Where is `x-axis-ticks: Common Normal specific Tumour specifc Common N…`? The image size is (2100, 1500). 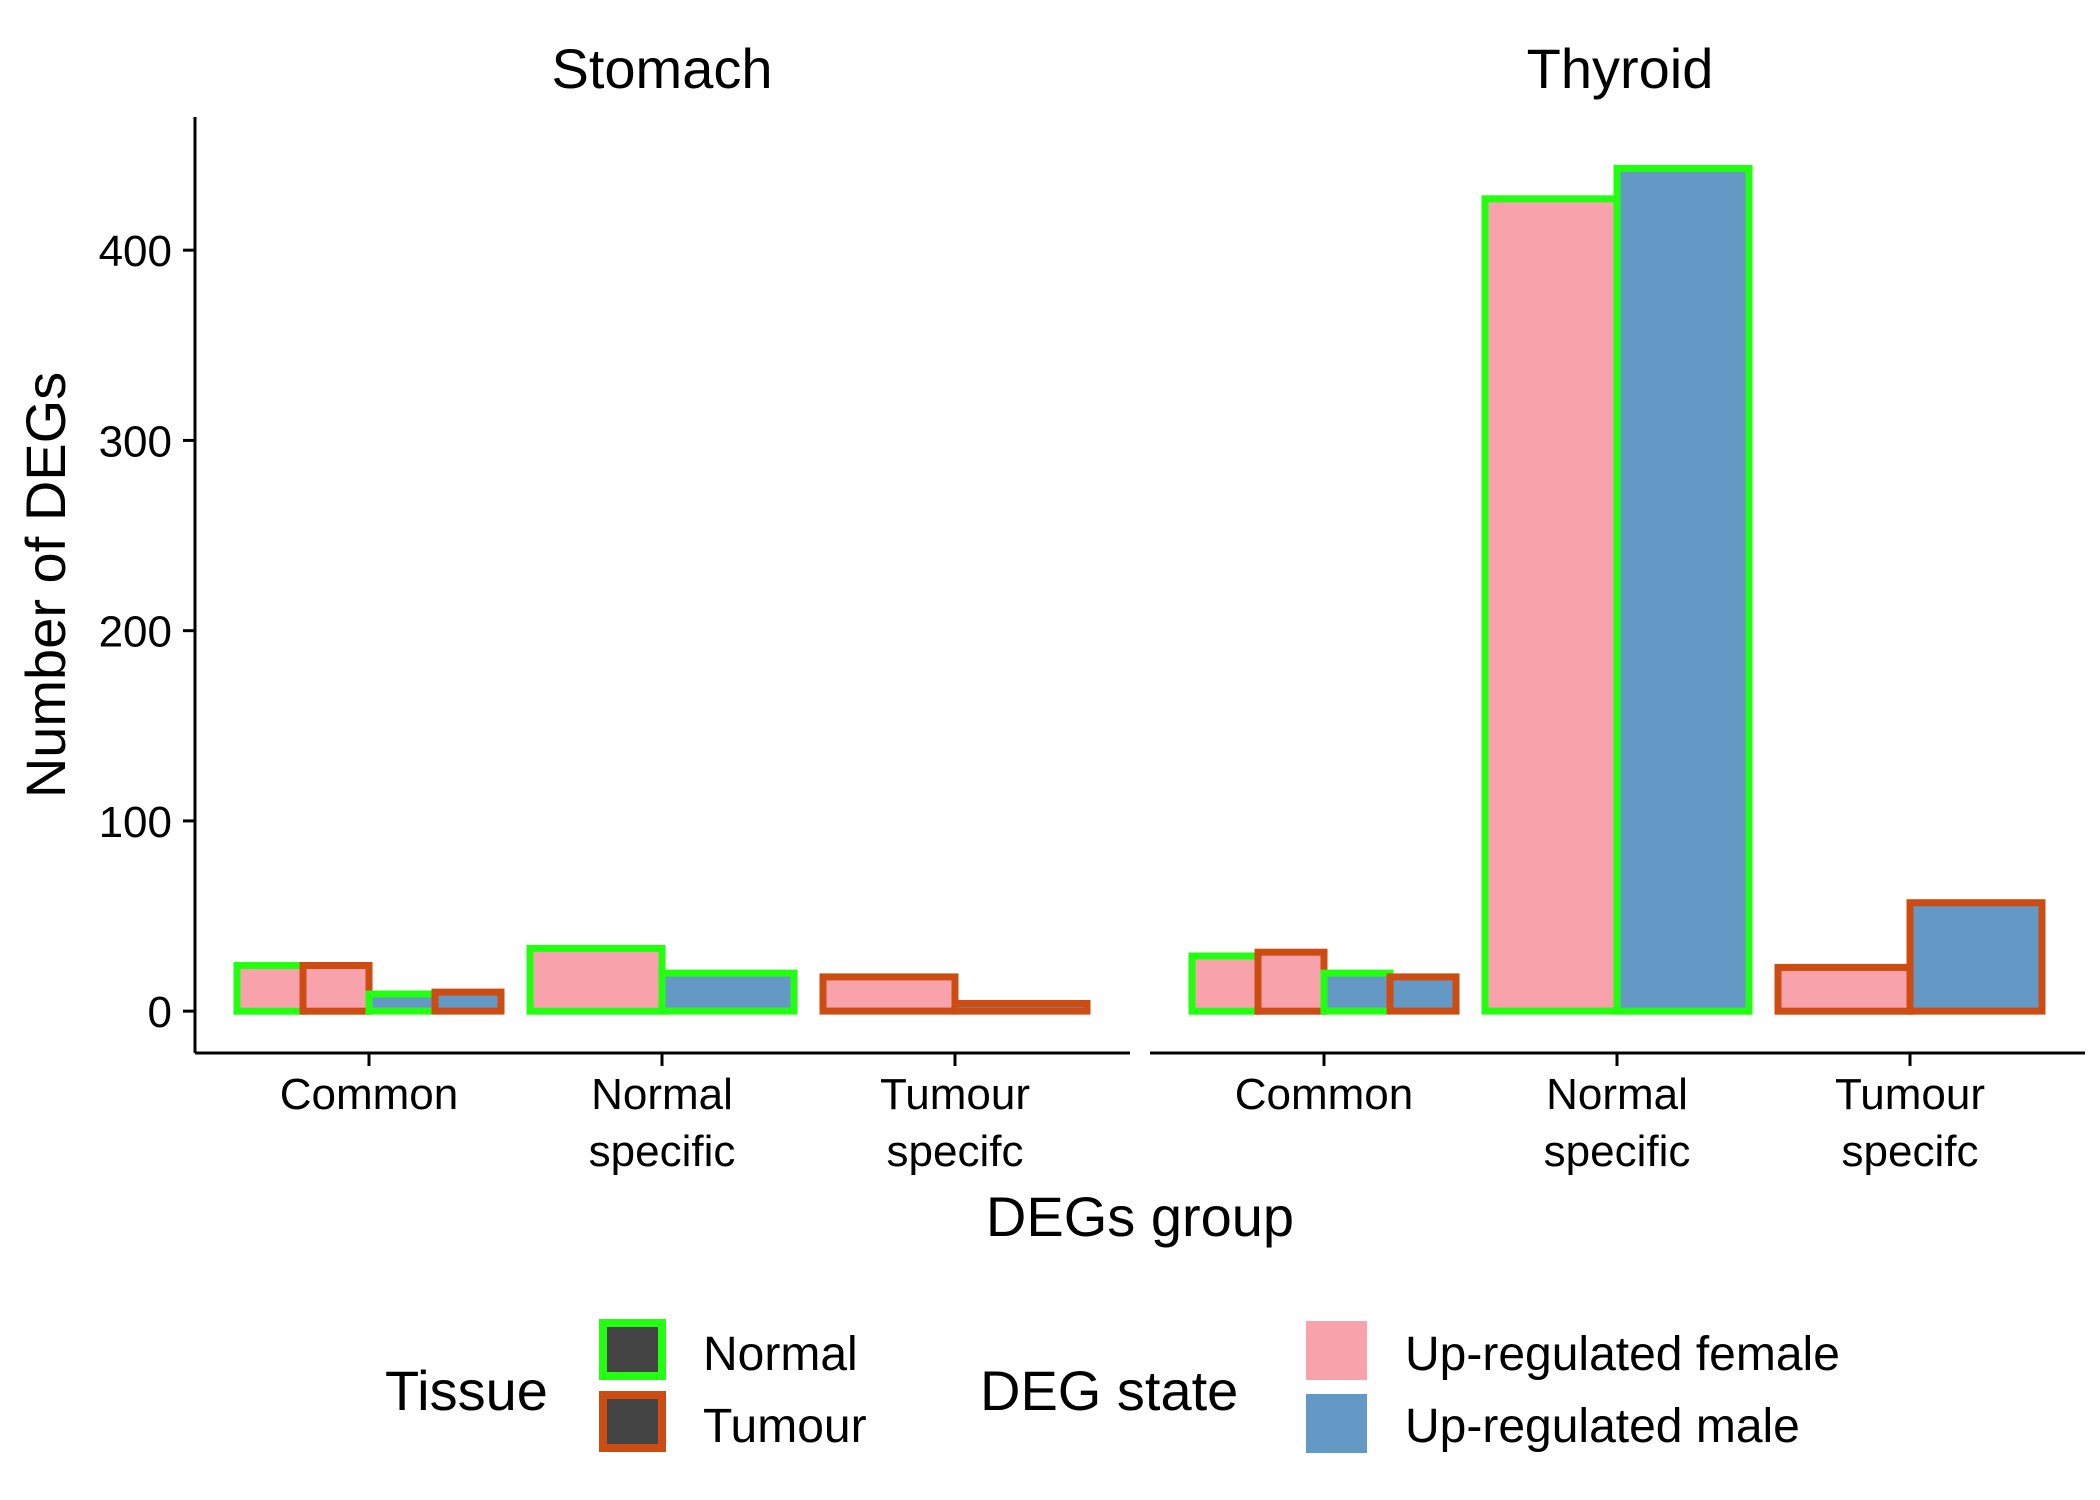 x-axis-ticks: Common Normal specific Tumour specifc Common N… is located at coordinates (1132, 1114).